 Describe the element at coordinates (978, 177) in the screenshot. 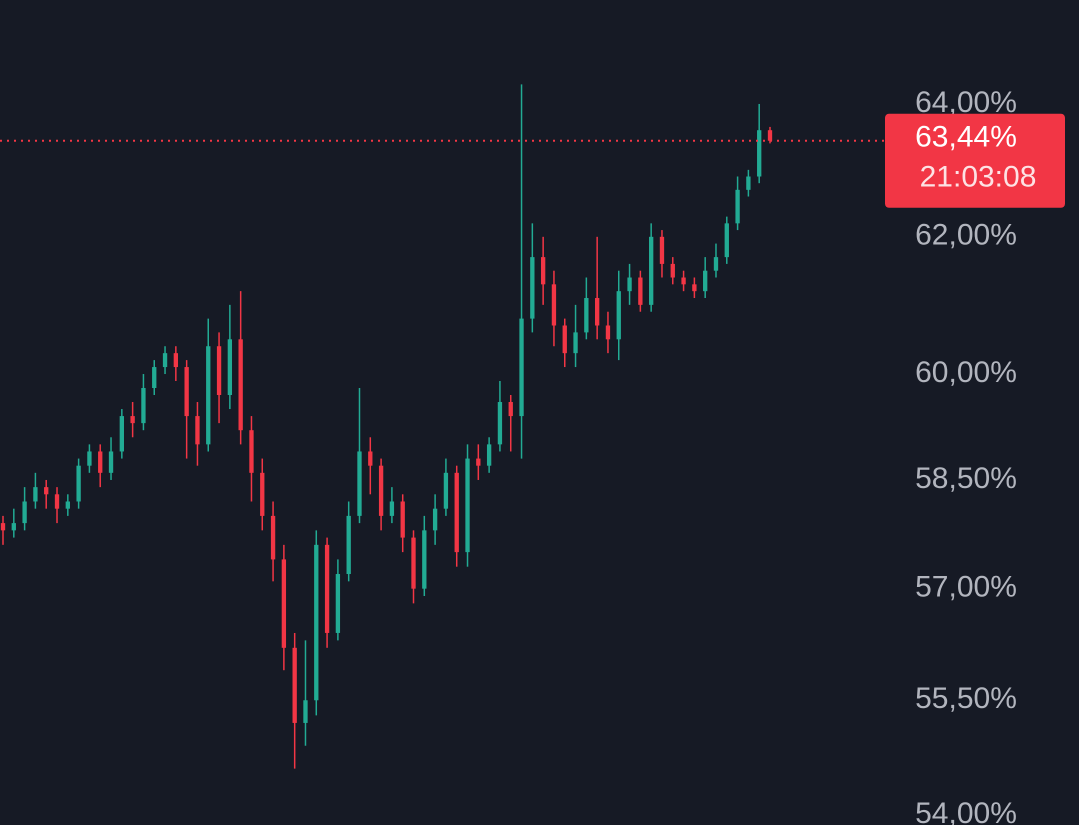

I see `countdown: 21:03:08` at that location.